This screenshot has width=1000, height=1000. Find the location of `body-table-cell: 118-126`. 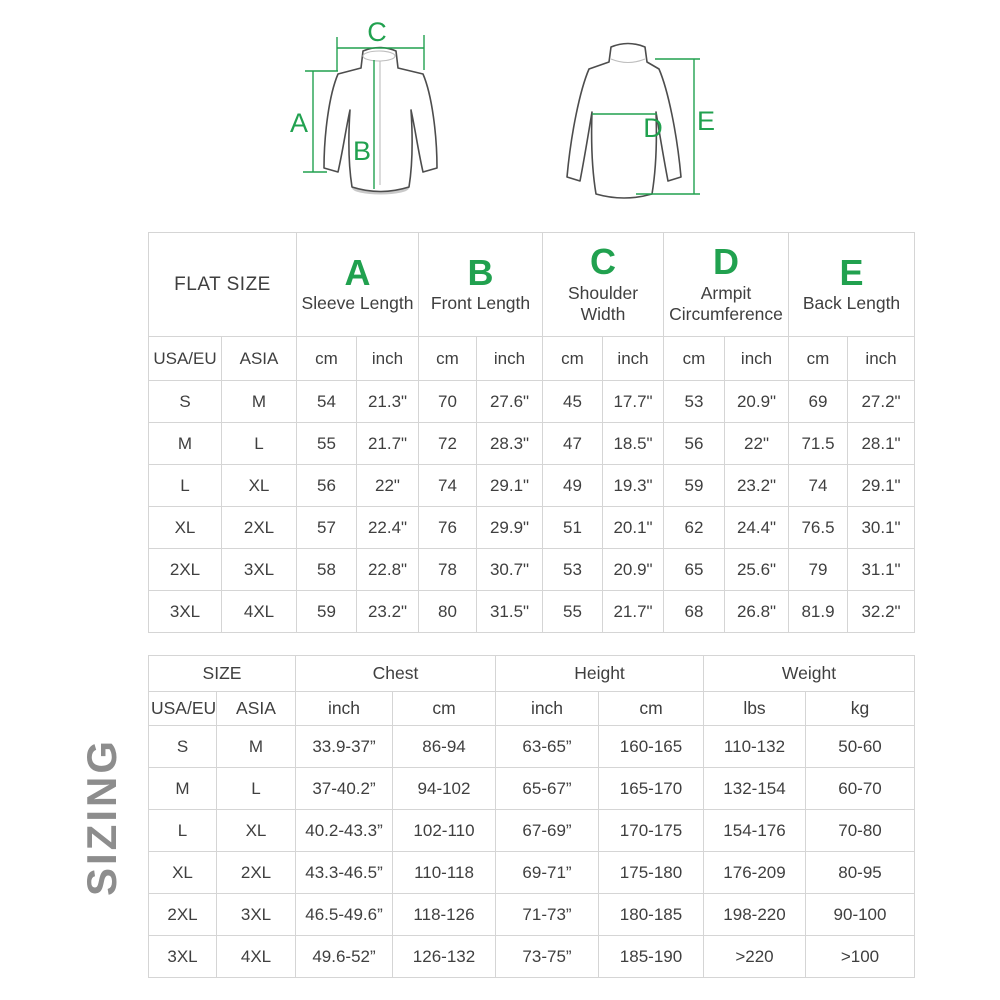

body-table-cell: 118-126 is located at coordinates (444, 914).